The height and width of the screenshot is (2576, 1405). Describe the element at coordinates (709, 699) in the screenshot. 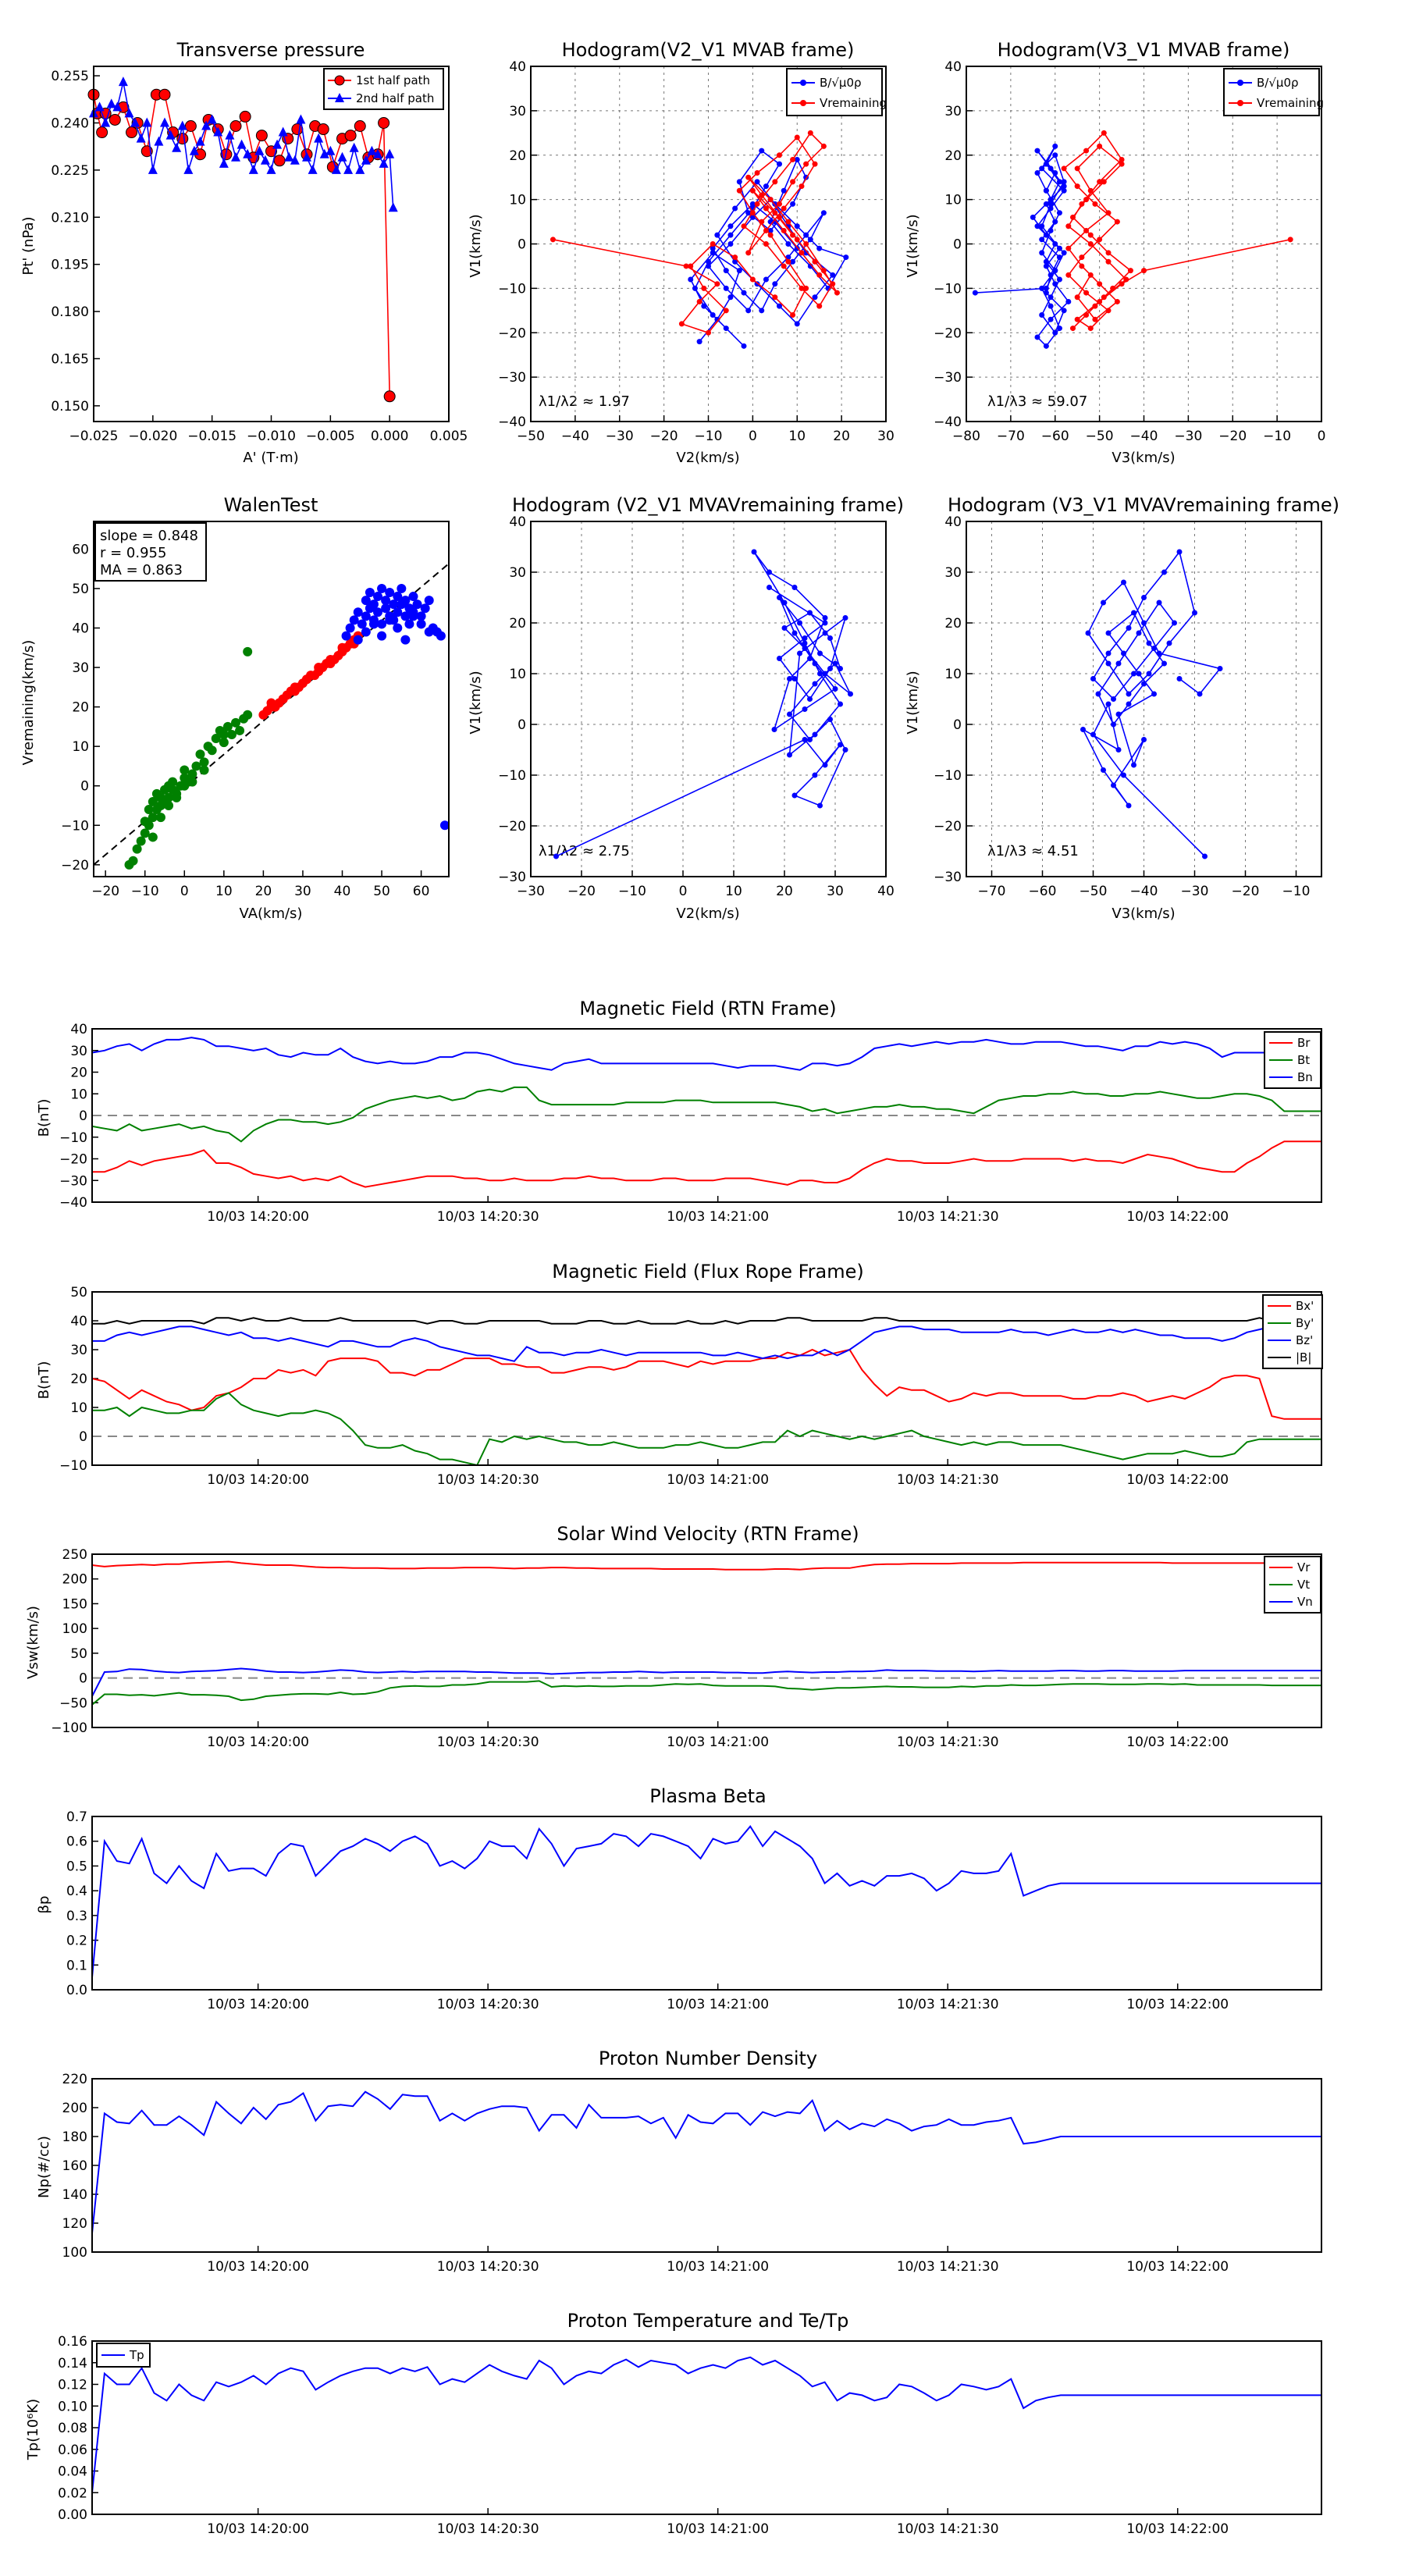

I see `axes-frame-hodo_v2v1_rem` at that location.